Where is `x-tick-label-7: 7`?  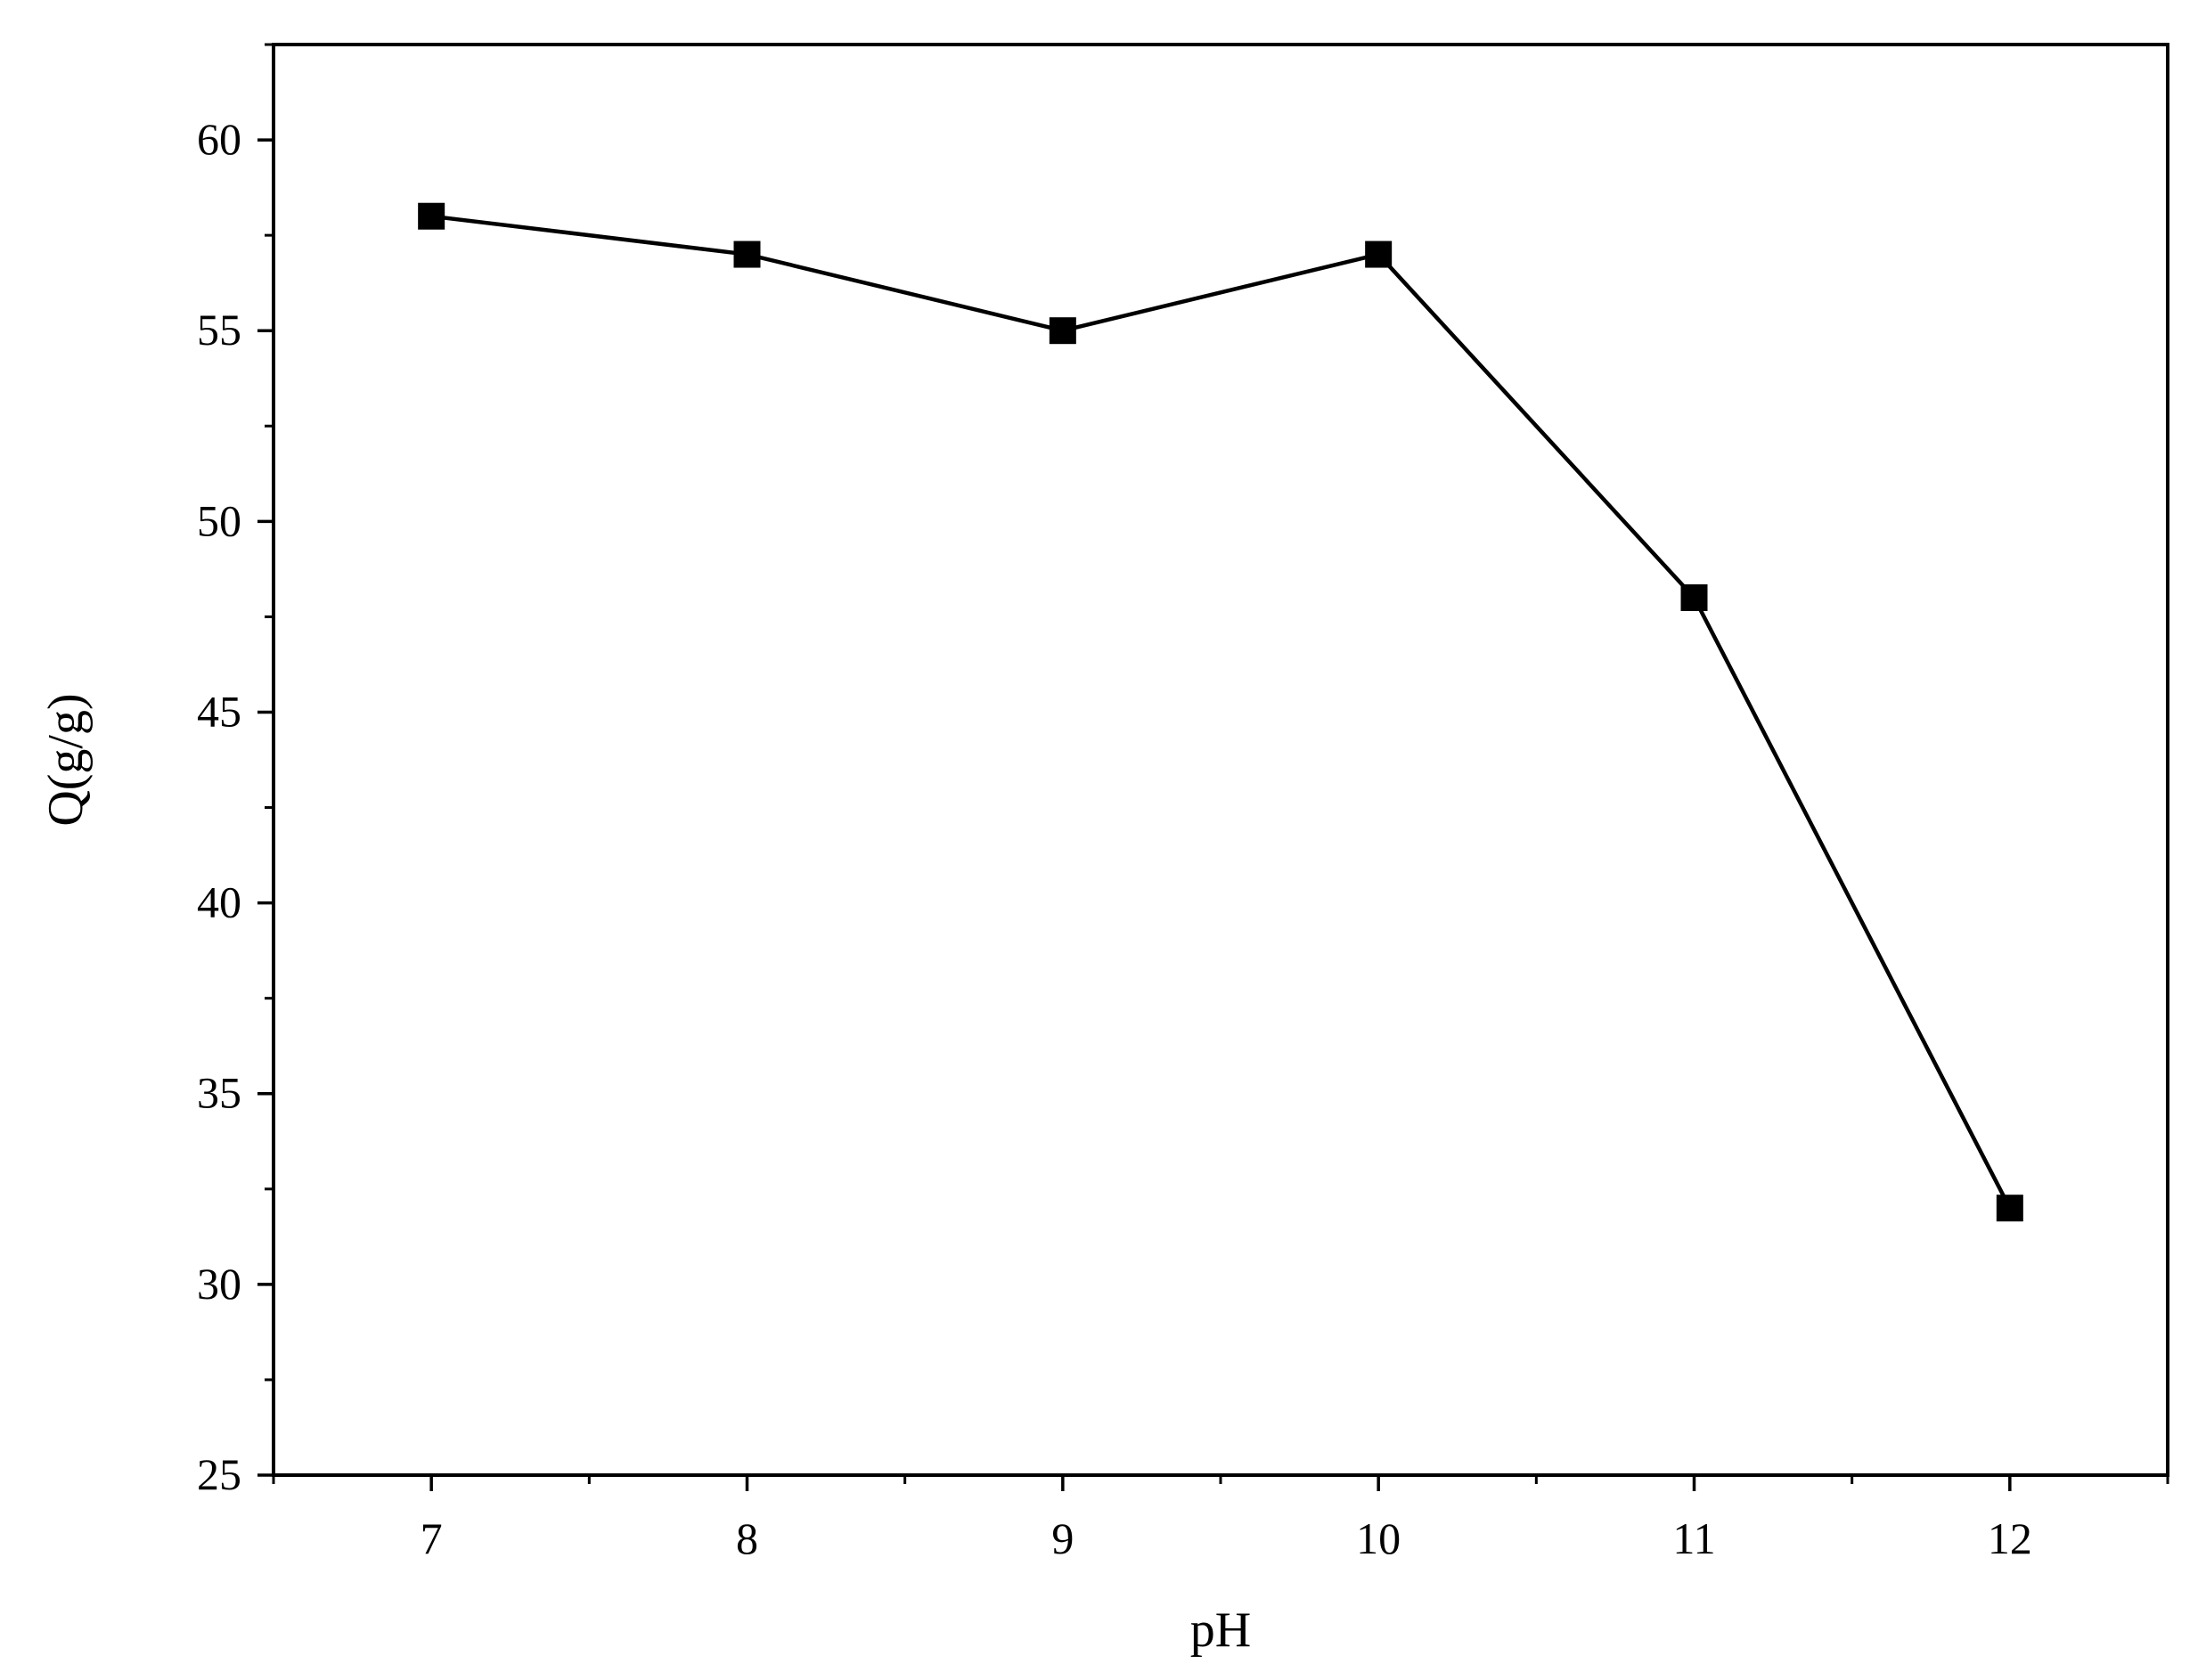
x-tick-label-7: 7 is located at coordinates (432, 1538).